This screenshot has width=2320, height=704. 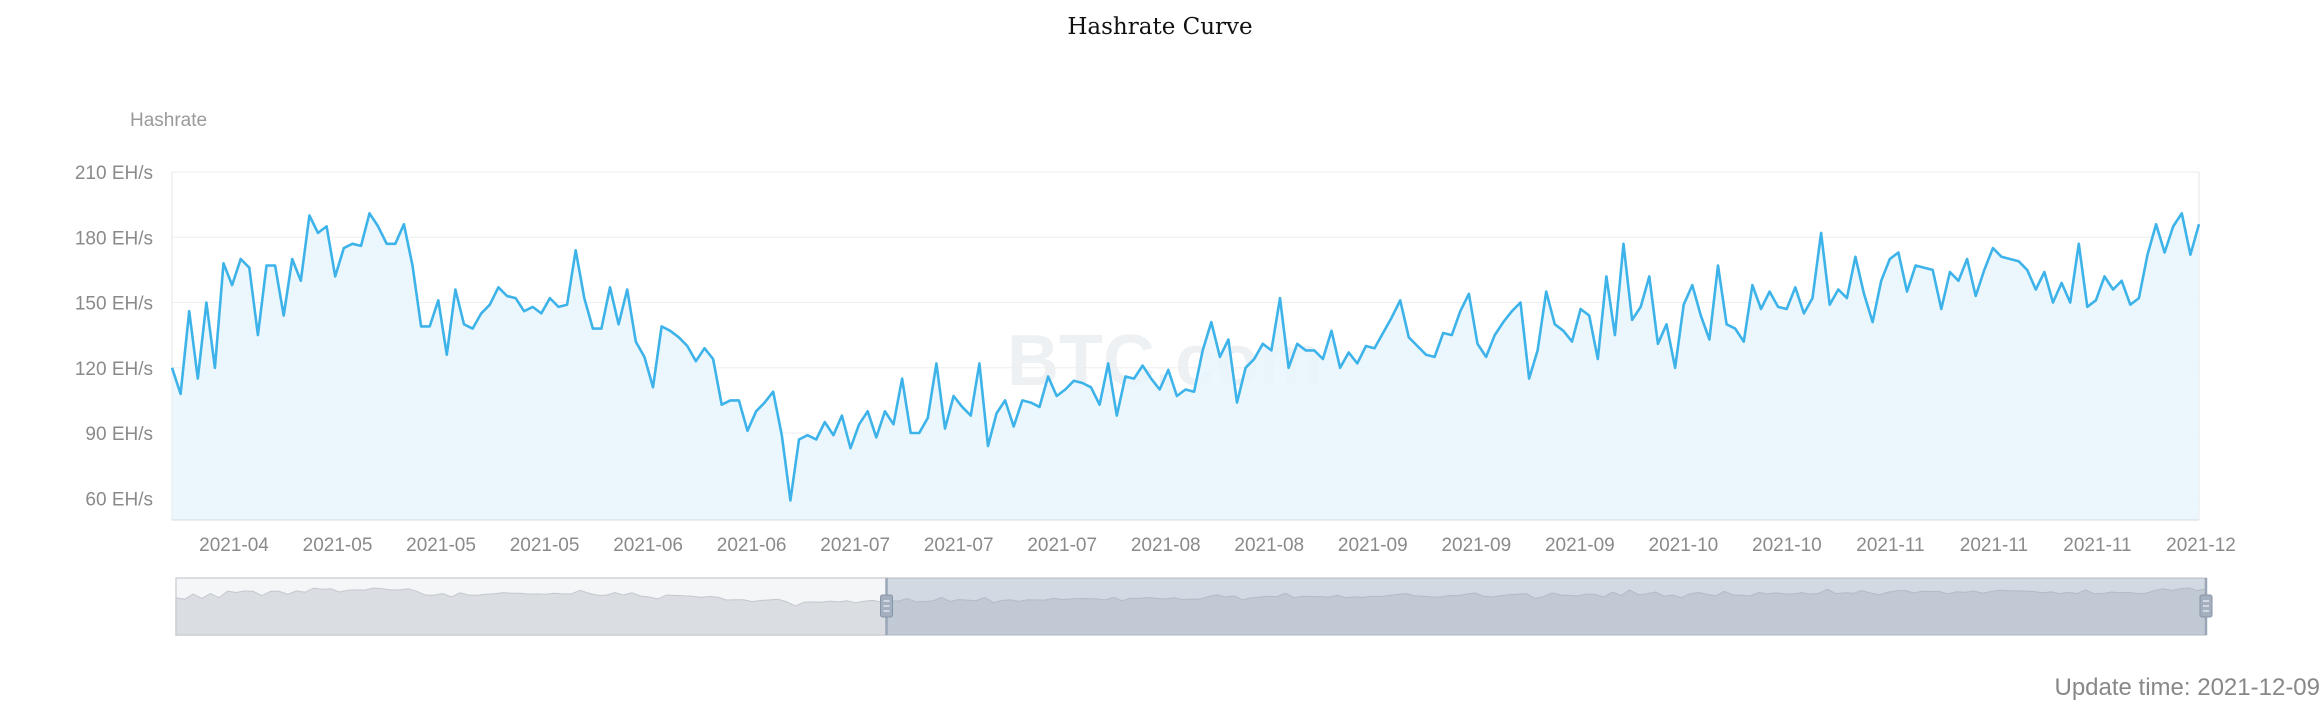 I want to click on y-tick-label: 180 EH/s, so click(x=114, y=238).